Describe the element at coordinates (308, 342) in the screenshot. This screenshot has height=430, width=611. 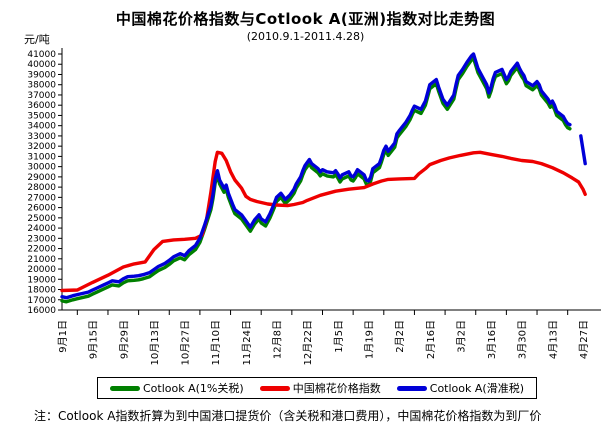
I see `x-tick-label: 12月22日` at that location.